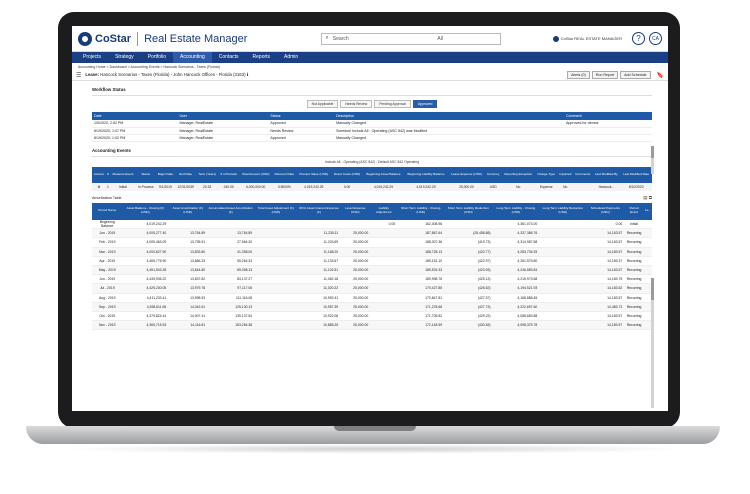  What do you see at coordinates (468, 211) in the screenshot?
I see `column-header-short-term-liability-reduction-usd: Short Term Liability Reduction (USD)` at bounding box center [468, 211].